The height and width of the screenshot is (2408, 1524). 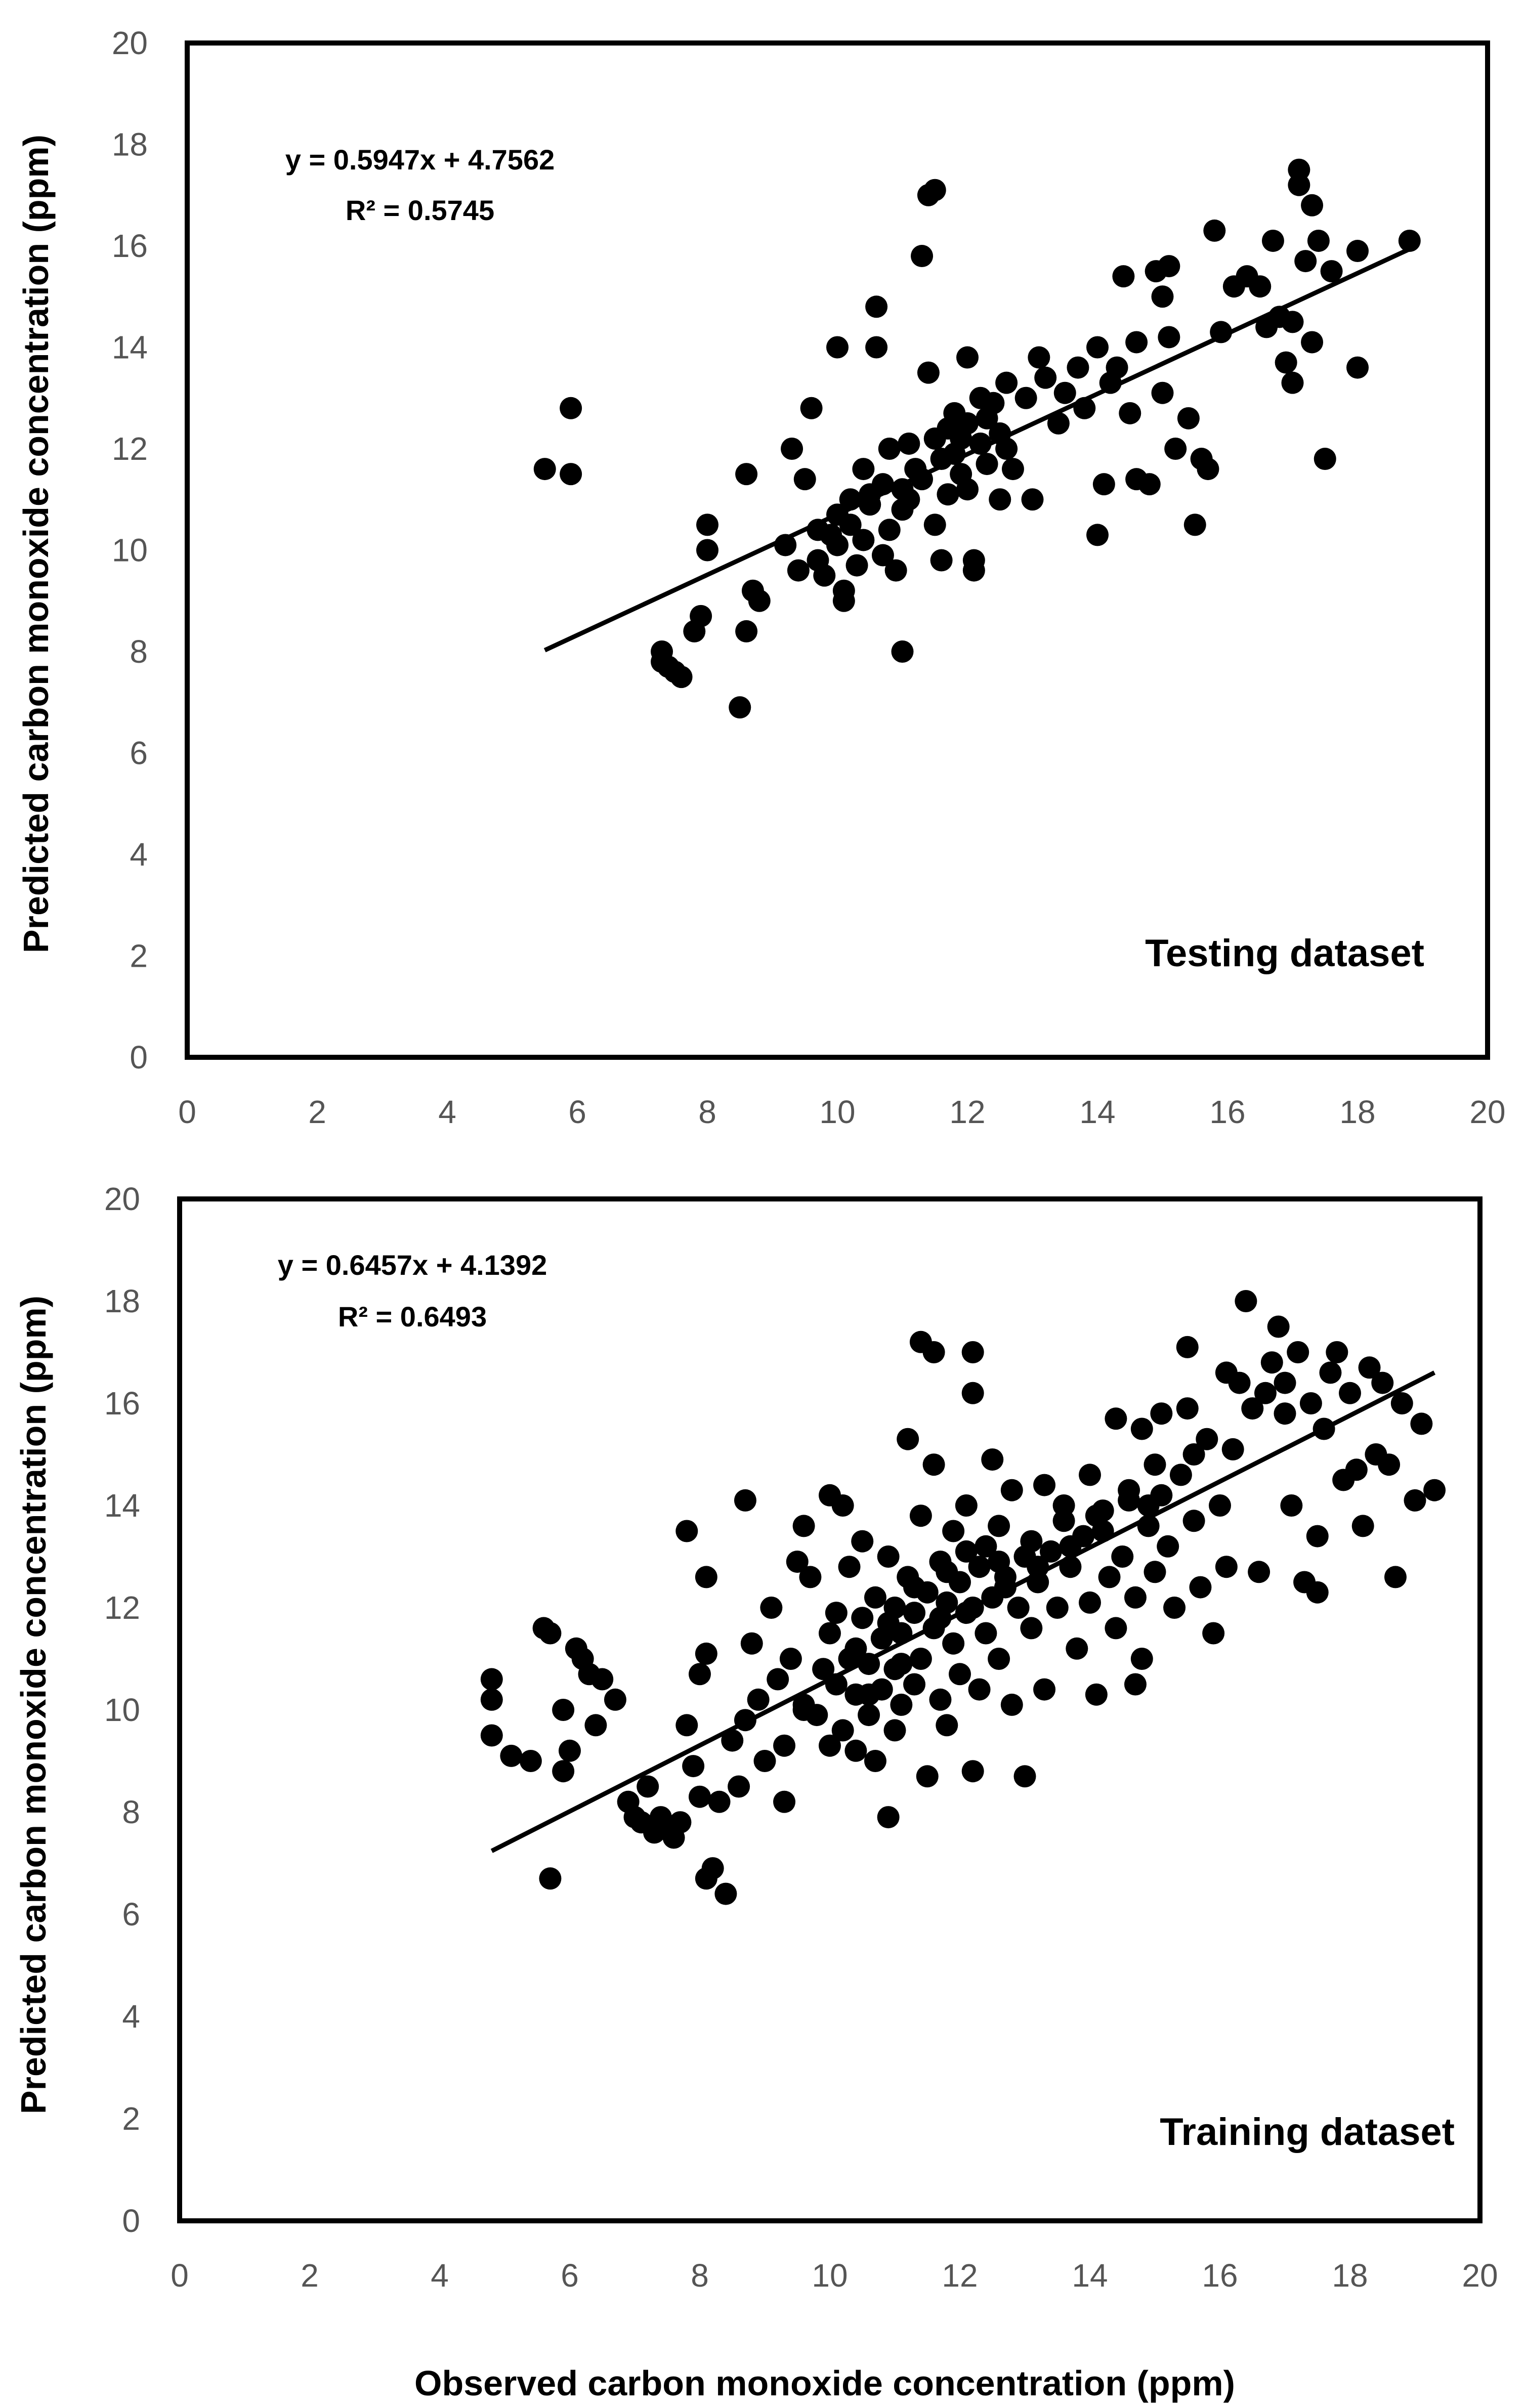 What do you see at coordinates (841, 1112) in the screenshot?
I see `testing-x-ticks: 0 2 4 6 8 10 12 14 16 18 20` at bounding box center [841, 1112].